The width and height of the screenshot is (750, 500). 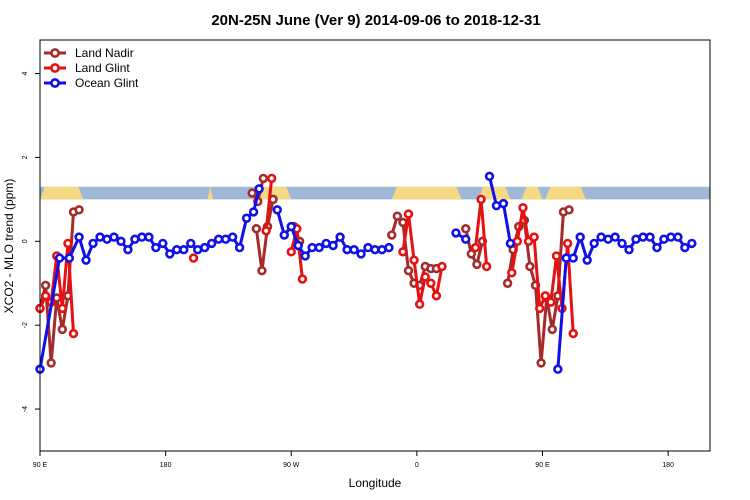 I want to click on y-tick-label-1: -2, so click(x=25, y=325).